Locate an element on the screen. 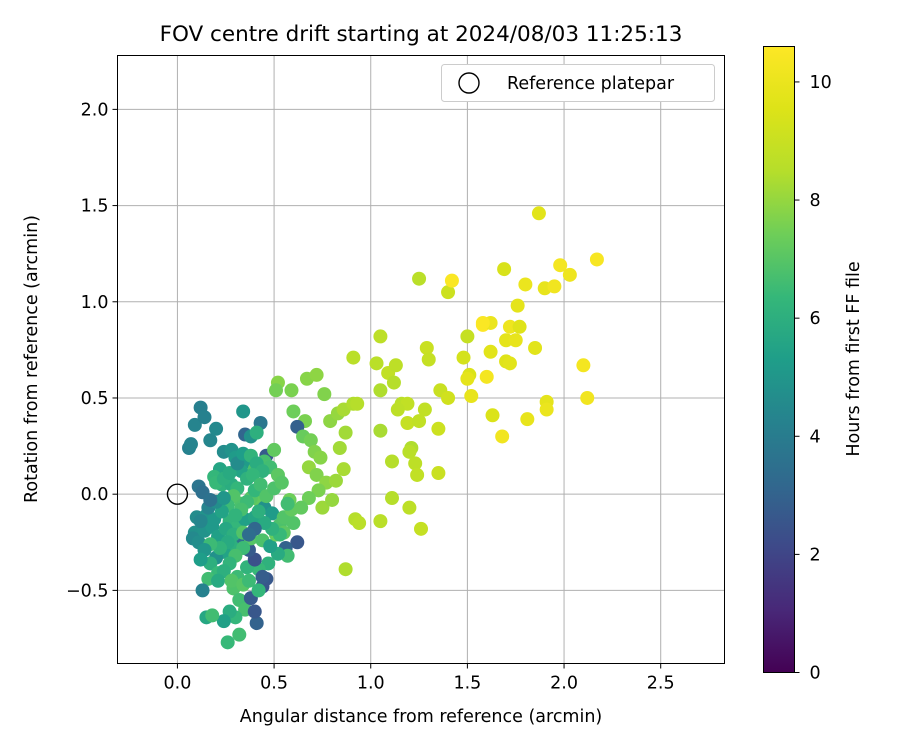 This screenshot has width=900, height=750. y-tick-label: 1.0 is located at coordinates (95, 303).